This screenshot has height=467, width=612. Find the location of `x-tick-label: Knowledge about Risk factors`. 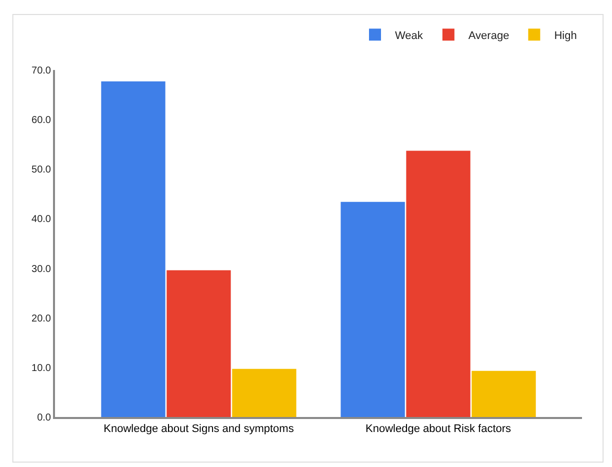

x-tick-label: Knowledge about Risk factors is located at coordinates (439, 429).